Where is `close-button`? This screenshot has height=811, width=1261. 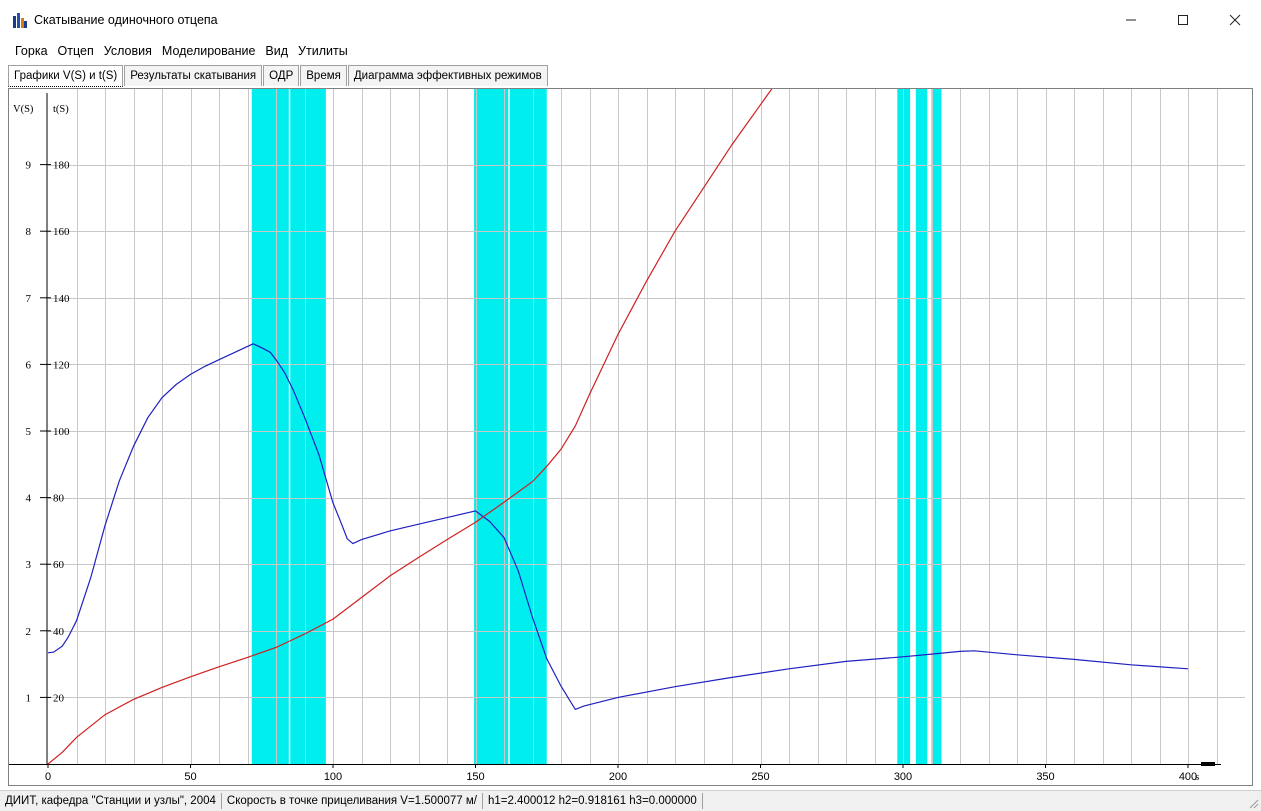
close-button is located at coordinates (1235, 20).